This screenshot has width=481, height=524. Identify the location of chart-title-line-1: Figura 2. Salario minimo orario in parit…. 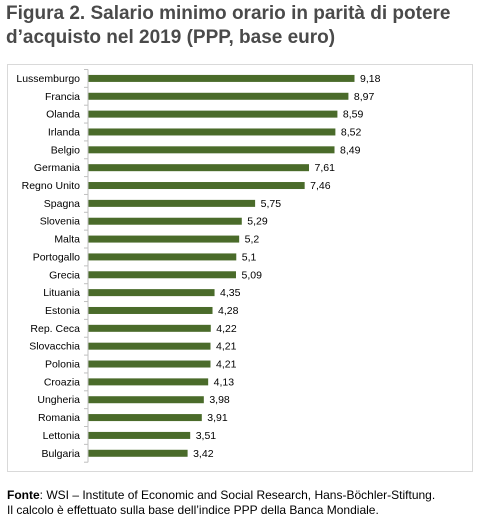
(228, 13).